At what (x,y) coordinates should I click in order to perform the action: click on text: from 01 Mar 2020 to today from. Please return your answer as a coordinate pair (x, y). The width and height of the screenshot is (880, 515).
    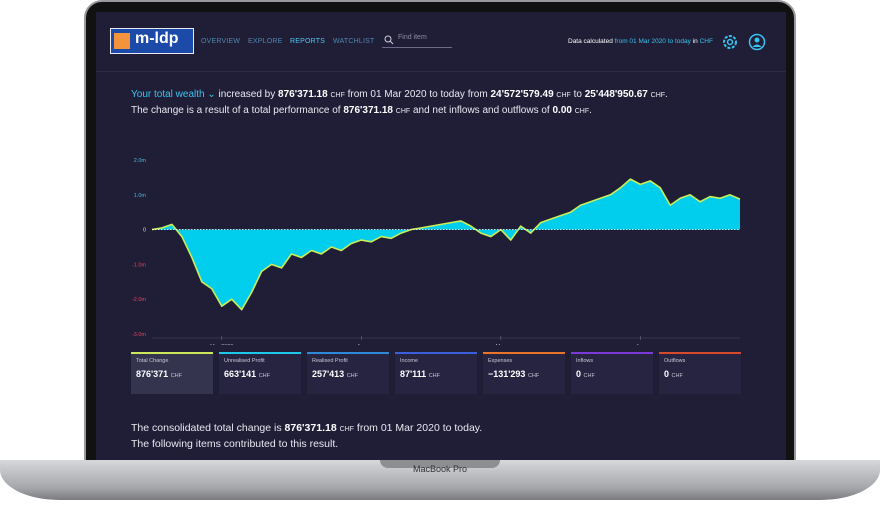
    Looking at the image, I should click on (417, 94).